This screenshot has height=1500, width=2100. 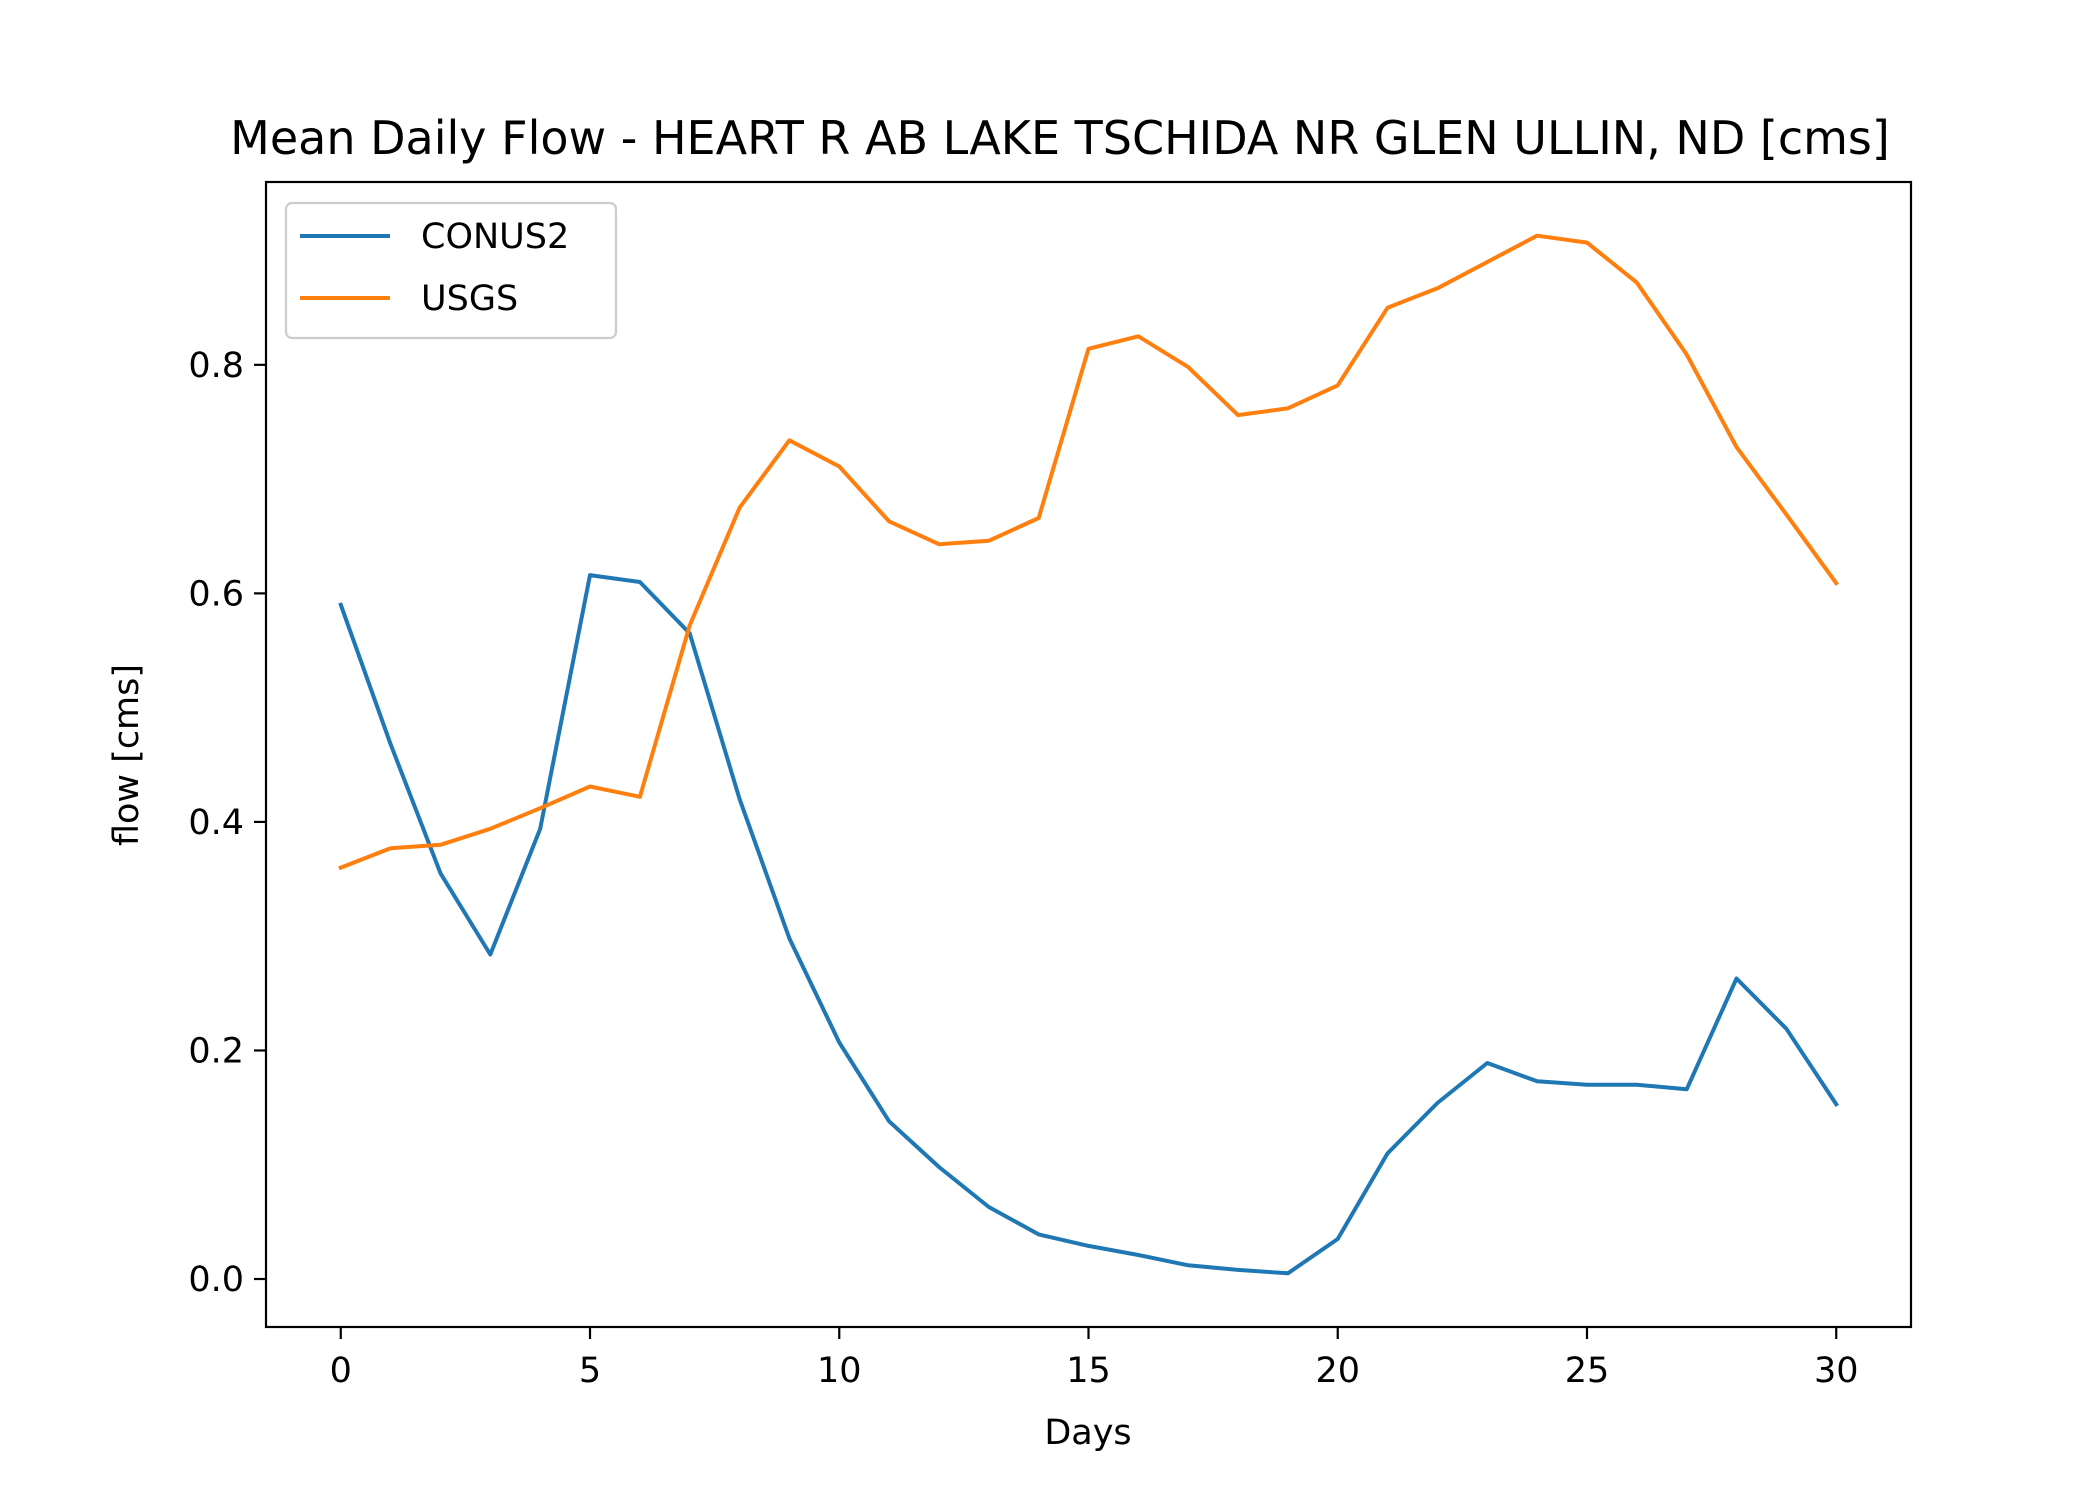 What do you see at coordinates (495, 237) in the screenshot?
I see `legend-label-conus2: CONUS2` at bounding box center [495, 237].